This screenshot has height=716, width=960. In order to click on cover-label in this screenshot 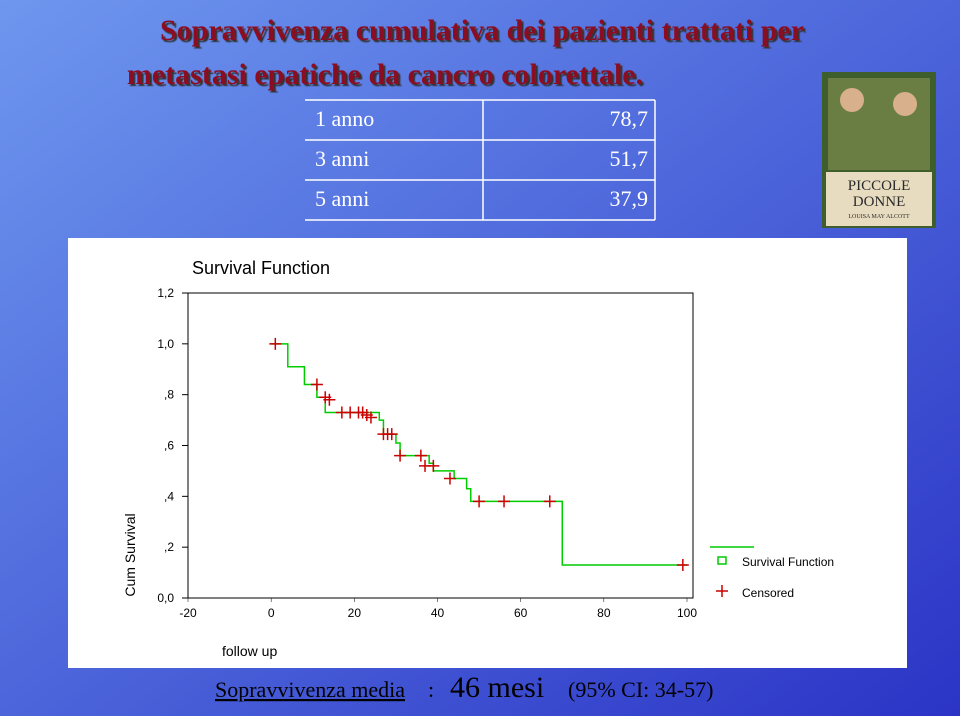, I will do `click(879, 199)`.